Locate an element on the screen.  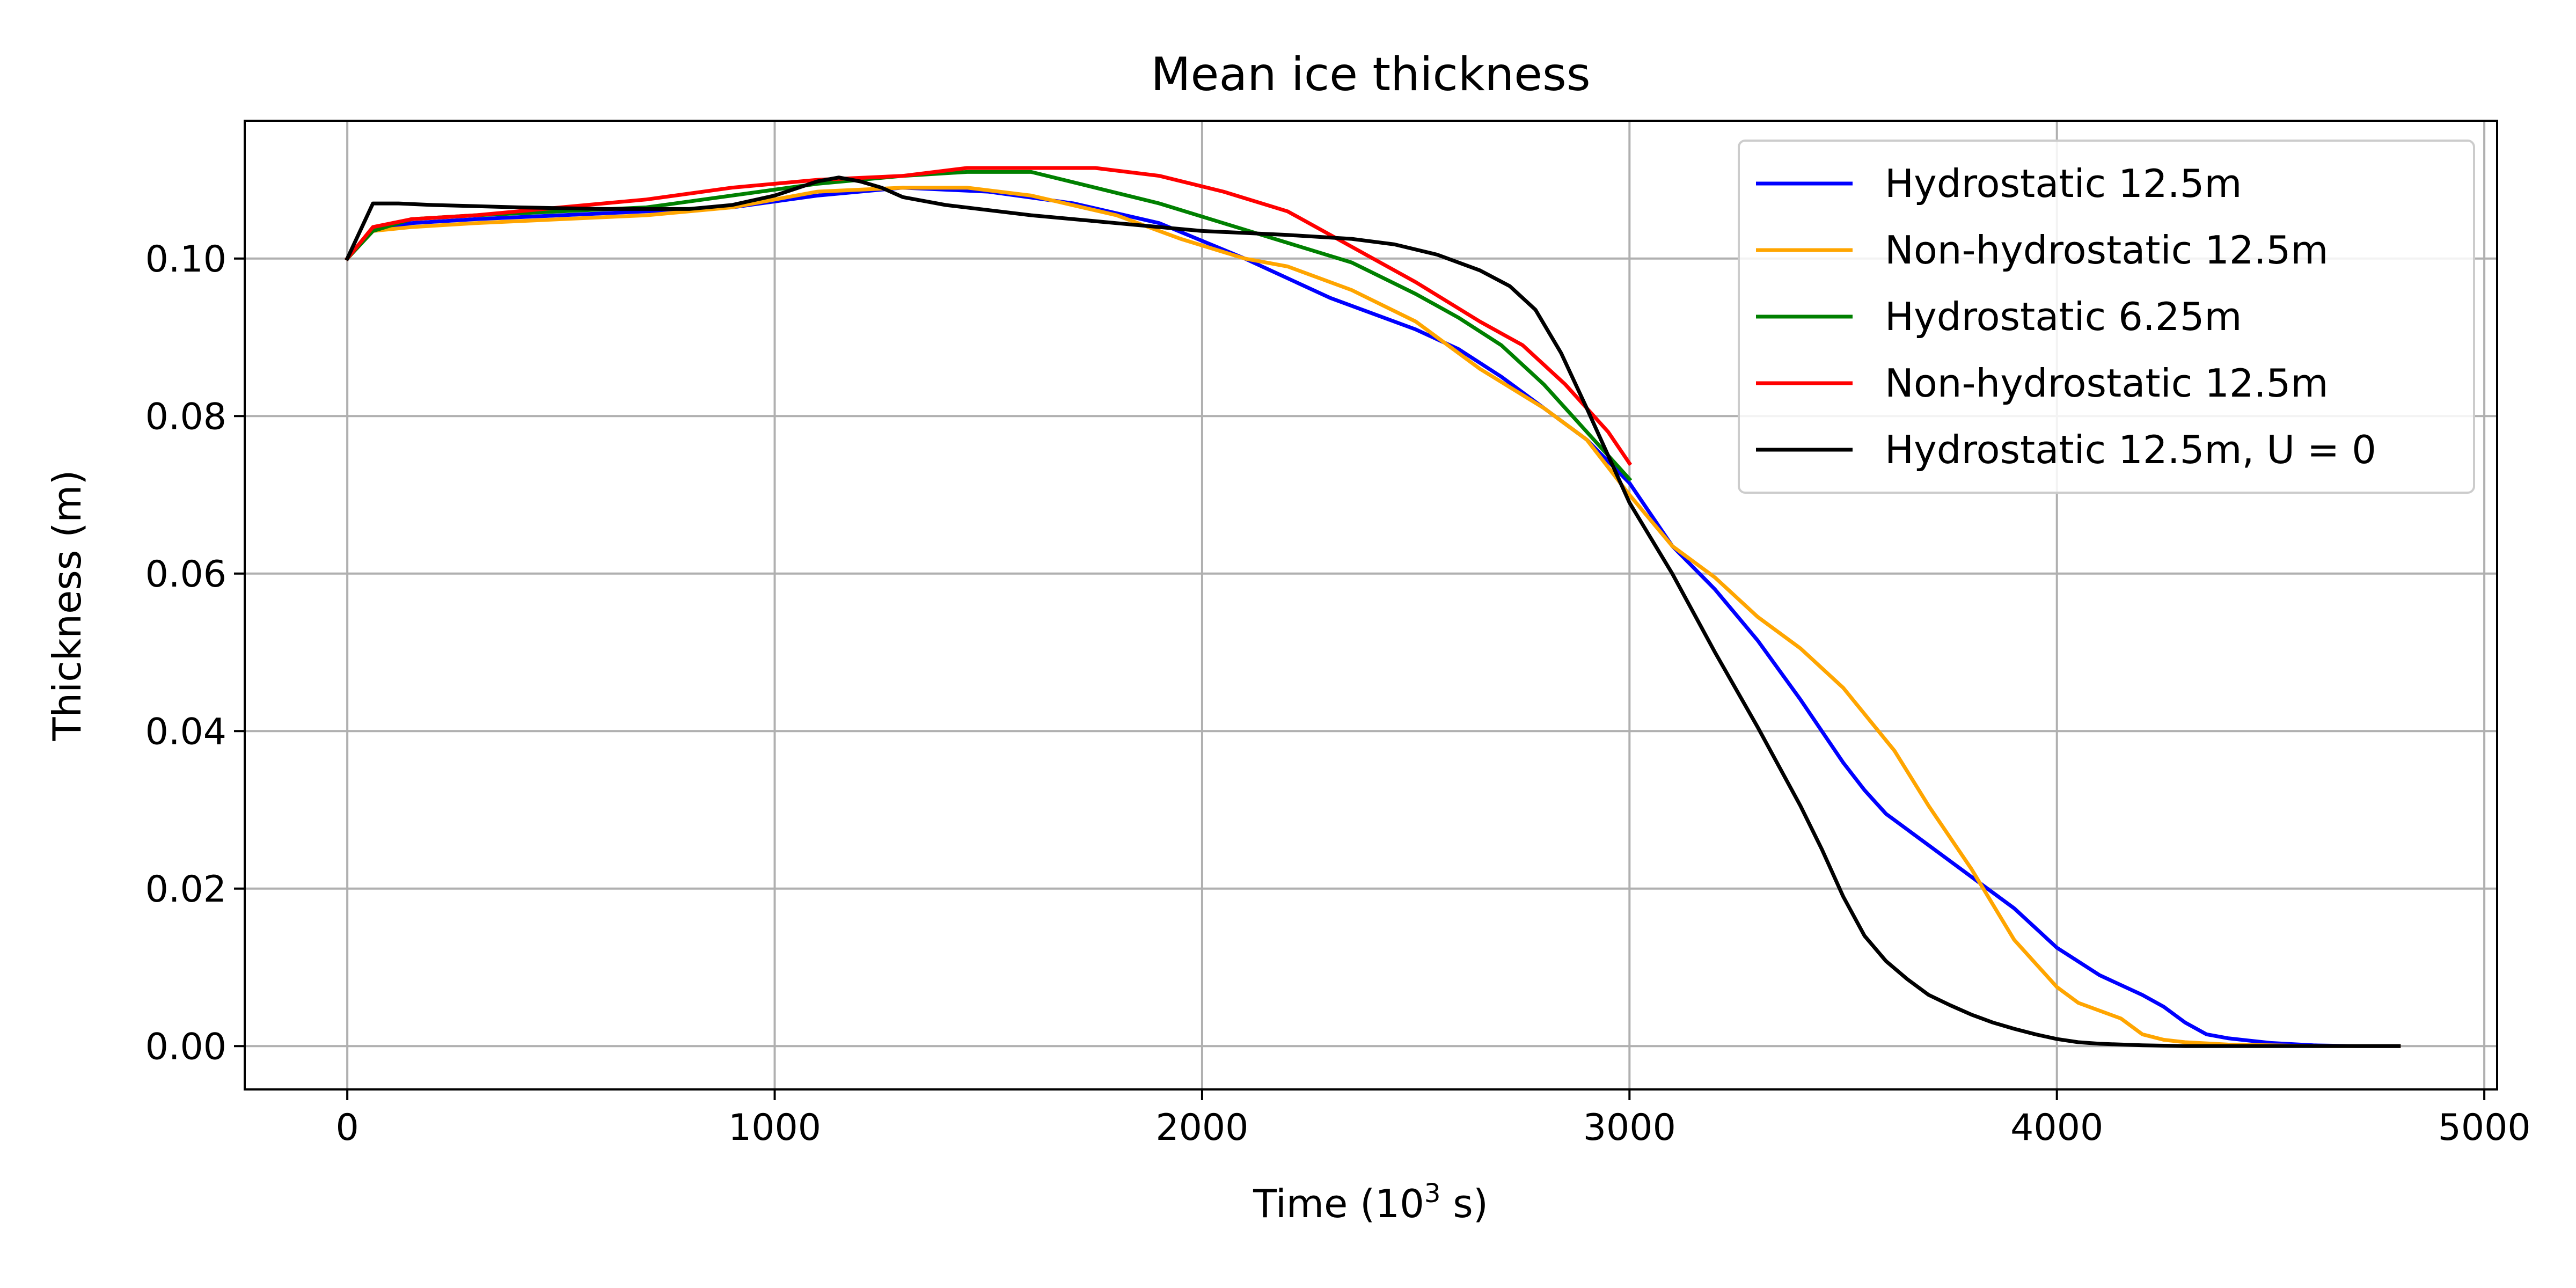
x-tick-label: 2000 is located at coordinates (1201, 1128).